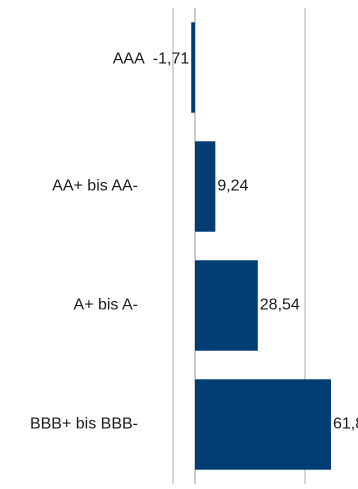  I want to click on value-label-3: 61,81, so click(345, 424).